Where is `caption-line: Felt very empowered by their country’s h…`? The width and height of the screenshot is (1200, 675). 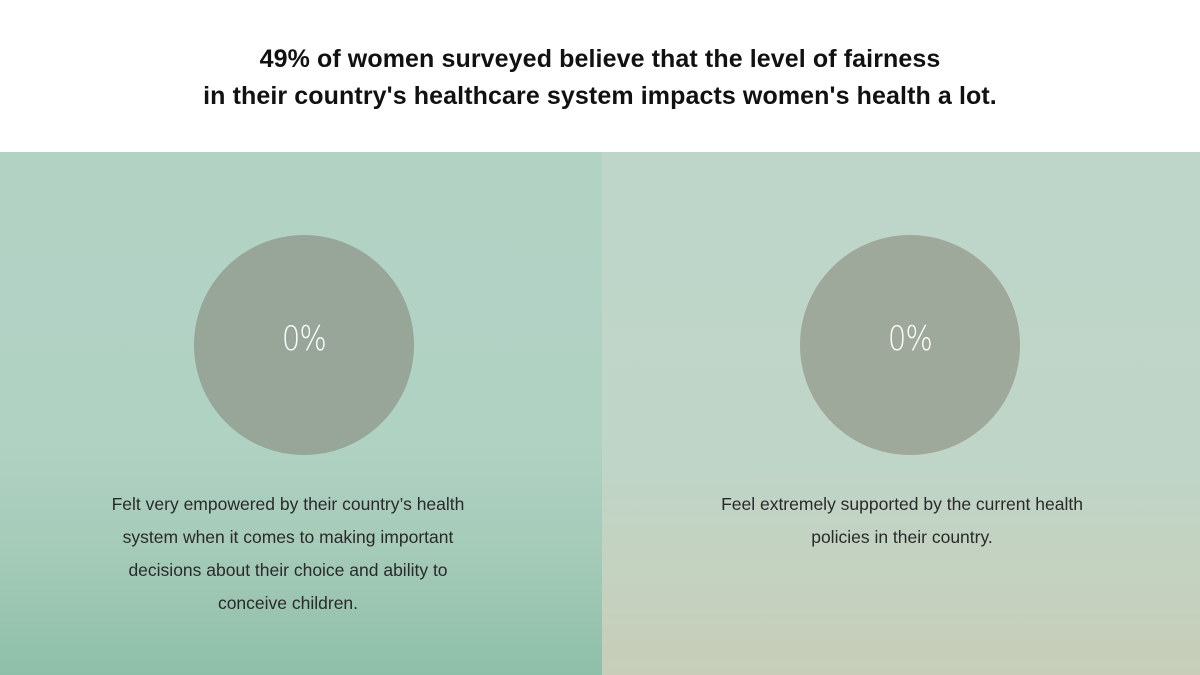 caption-line: Felt very empowered by their country’s h… is located at coordinates (288, 504).